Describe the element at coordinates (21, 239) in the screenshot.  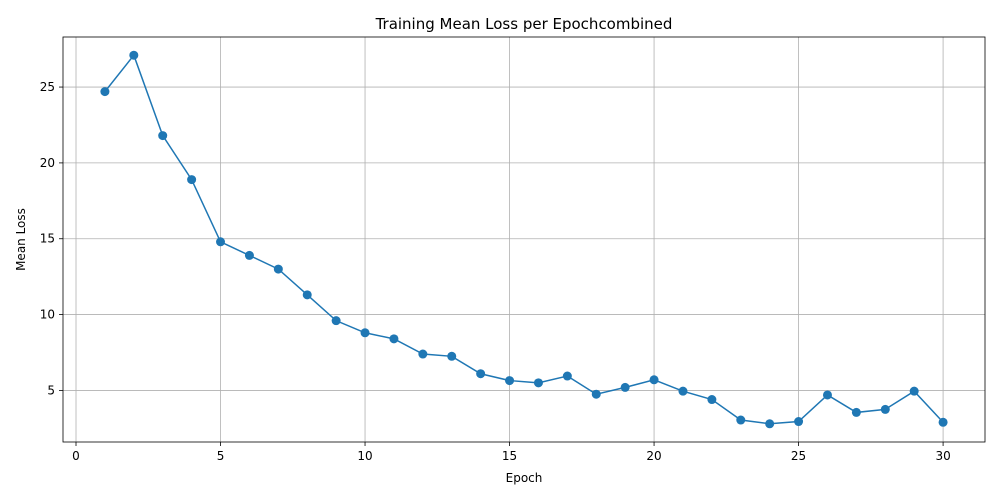
I see `y-axis-label: Mean Loss` at that location.